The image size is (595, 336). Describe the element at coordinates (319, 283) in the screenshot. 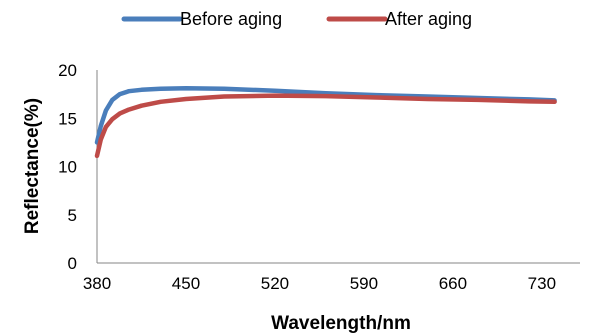

I see `x-tick-labels: 380 450 520 590 660 730` at that location.